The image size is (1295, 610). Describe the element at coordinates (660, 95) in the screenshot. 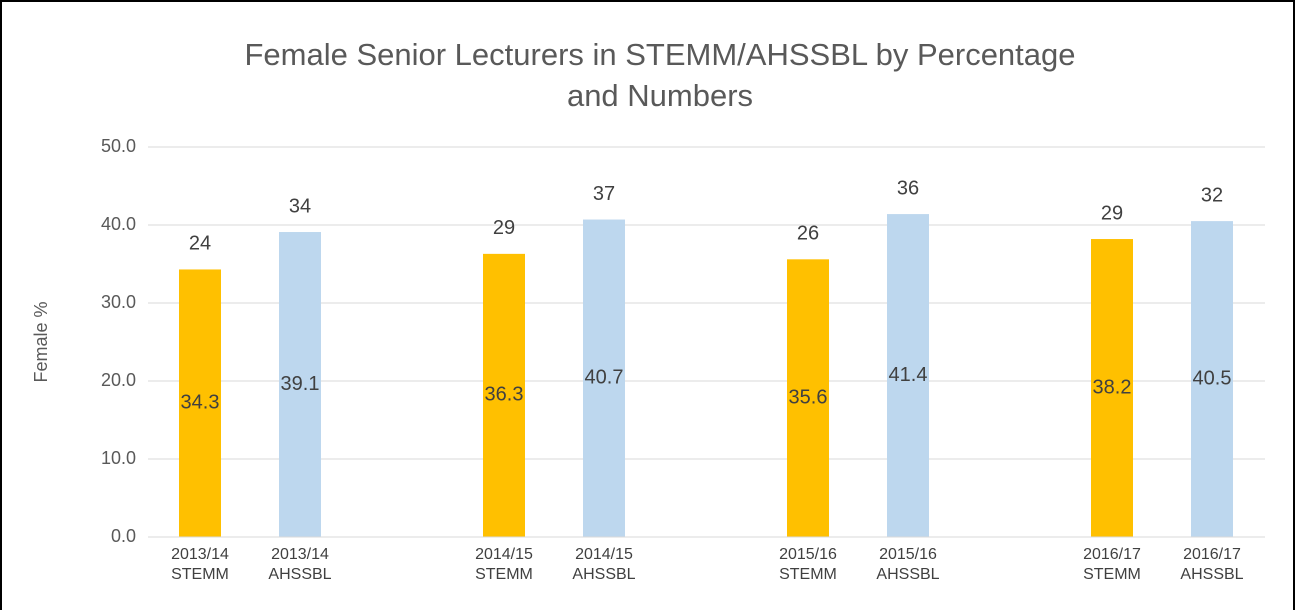

I see `chart-title: and Numbers` at that location.